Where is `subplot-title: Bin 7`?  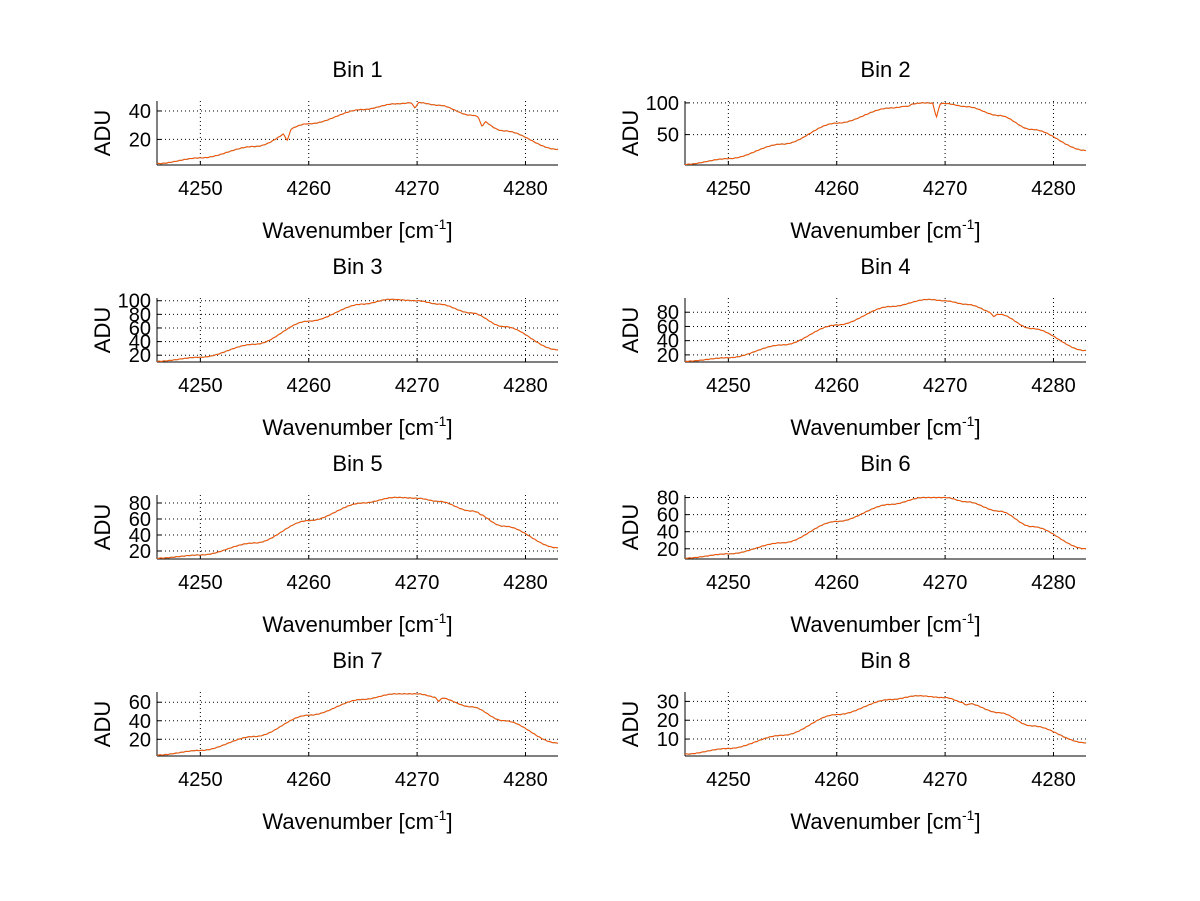 subplot-title: Bin 7 is located at coordinates (357, 660).